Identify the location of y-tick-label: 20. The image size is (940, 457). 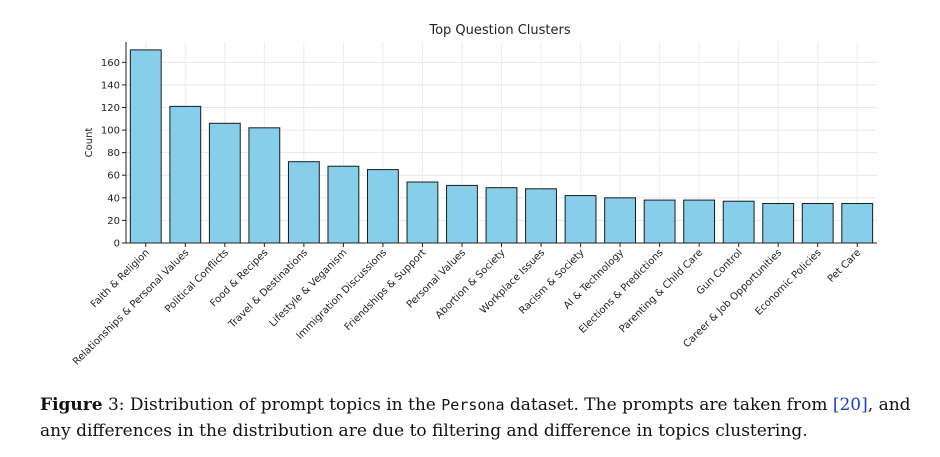
(113, 221).